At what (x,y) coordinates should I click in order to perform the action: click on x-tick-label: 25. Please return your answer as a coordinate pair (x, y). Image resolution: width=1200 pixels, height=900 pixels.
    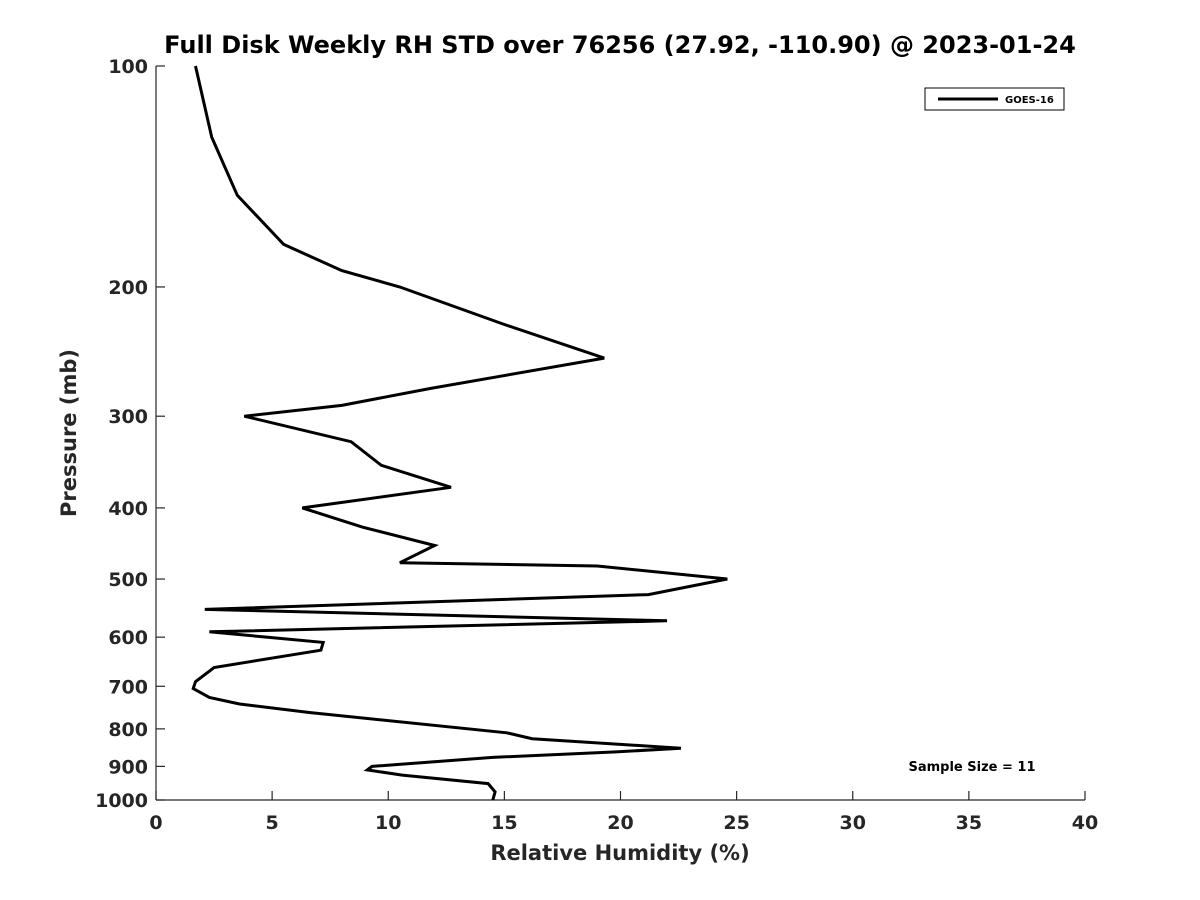
    Looking at the image, I should click on (736, 823).